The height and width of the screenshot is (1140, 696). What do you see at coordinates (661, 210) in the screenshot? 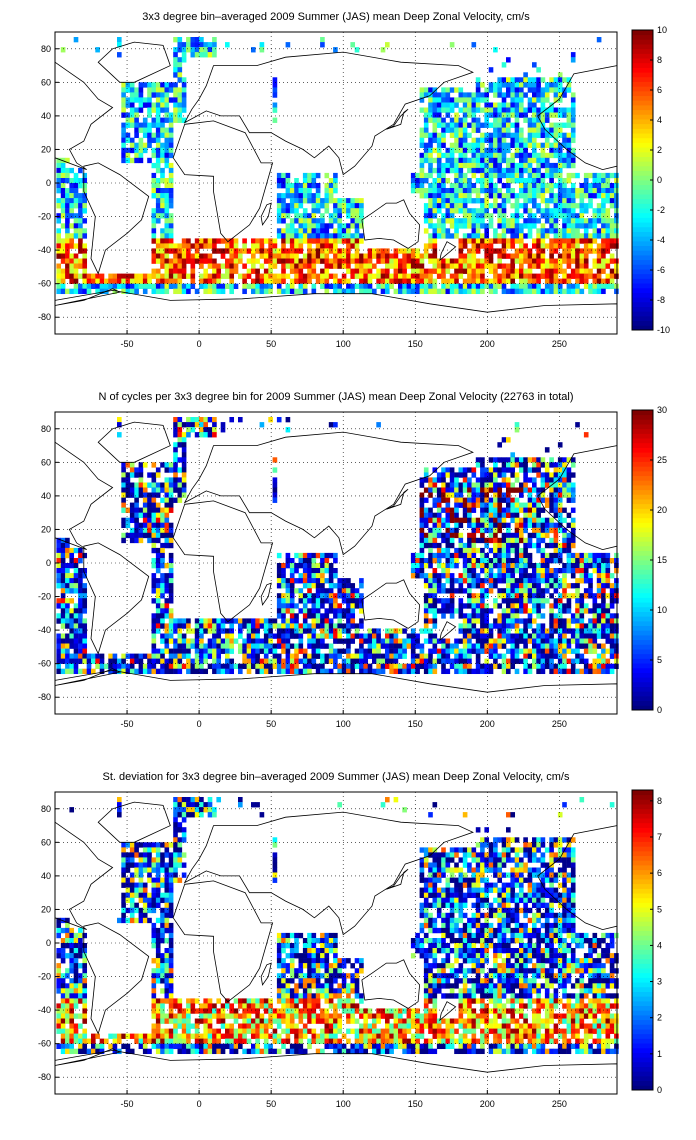
I see `colorbar-tick-label: -2` at bounding box center [661, 210].